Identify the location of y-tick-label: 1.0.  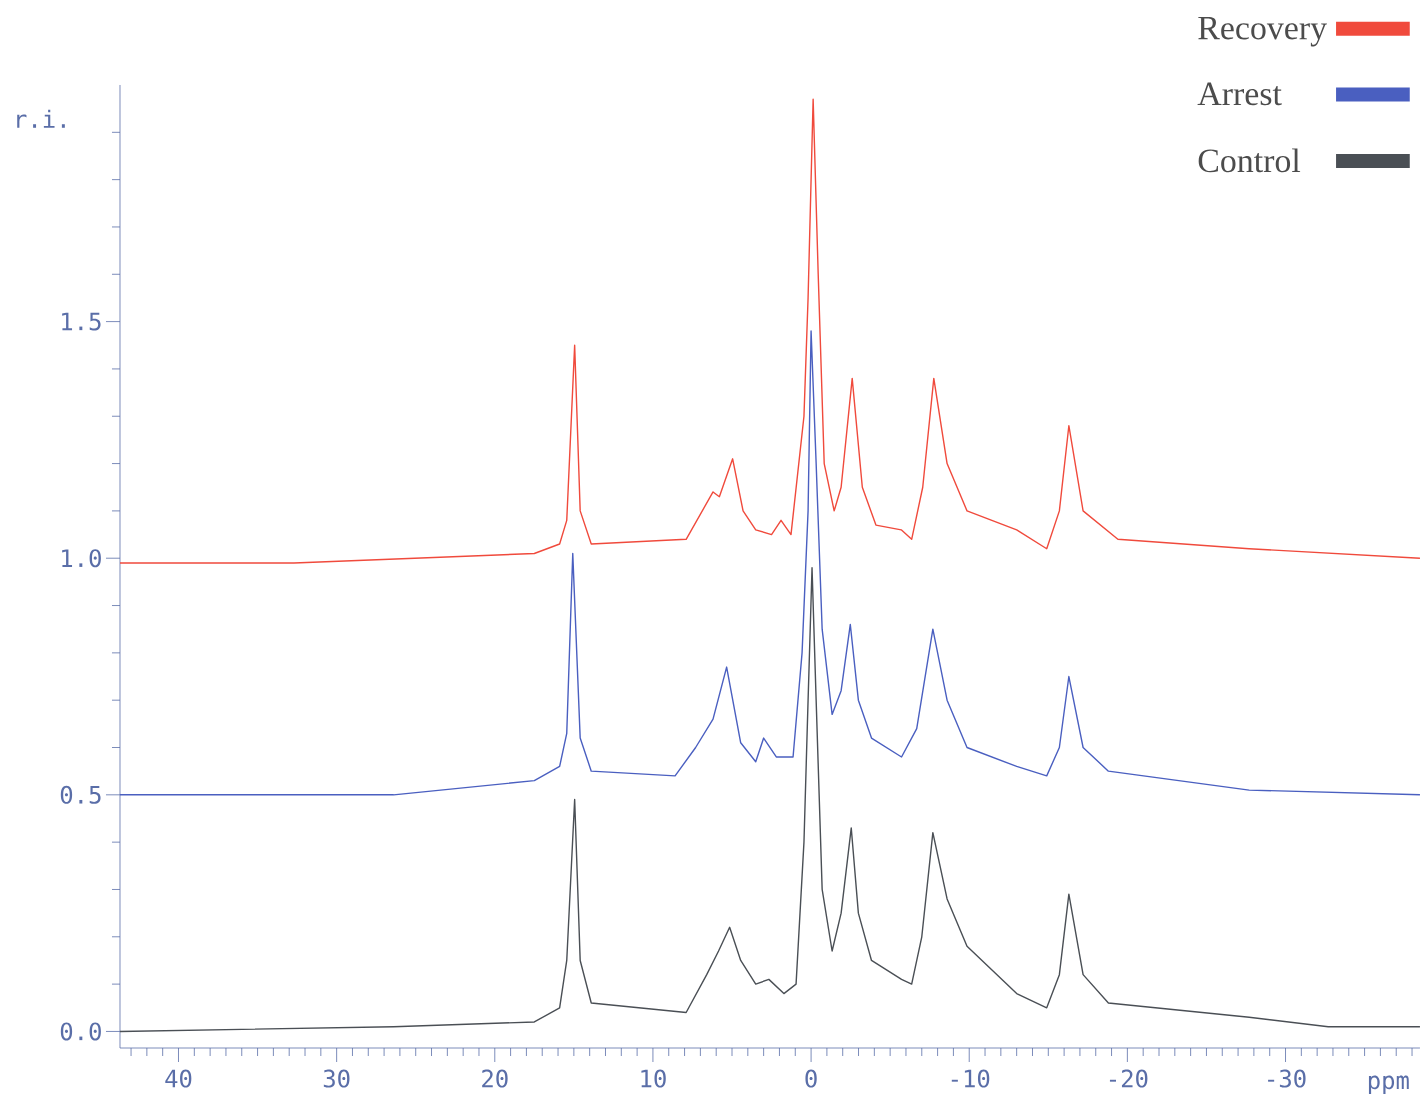
(81, 558).